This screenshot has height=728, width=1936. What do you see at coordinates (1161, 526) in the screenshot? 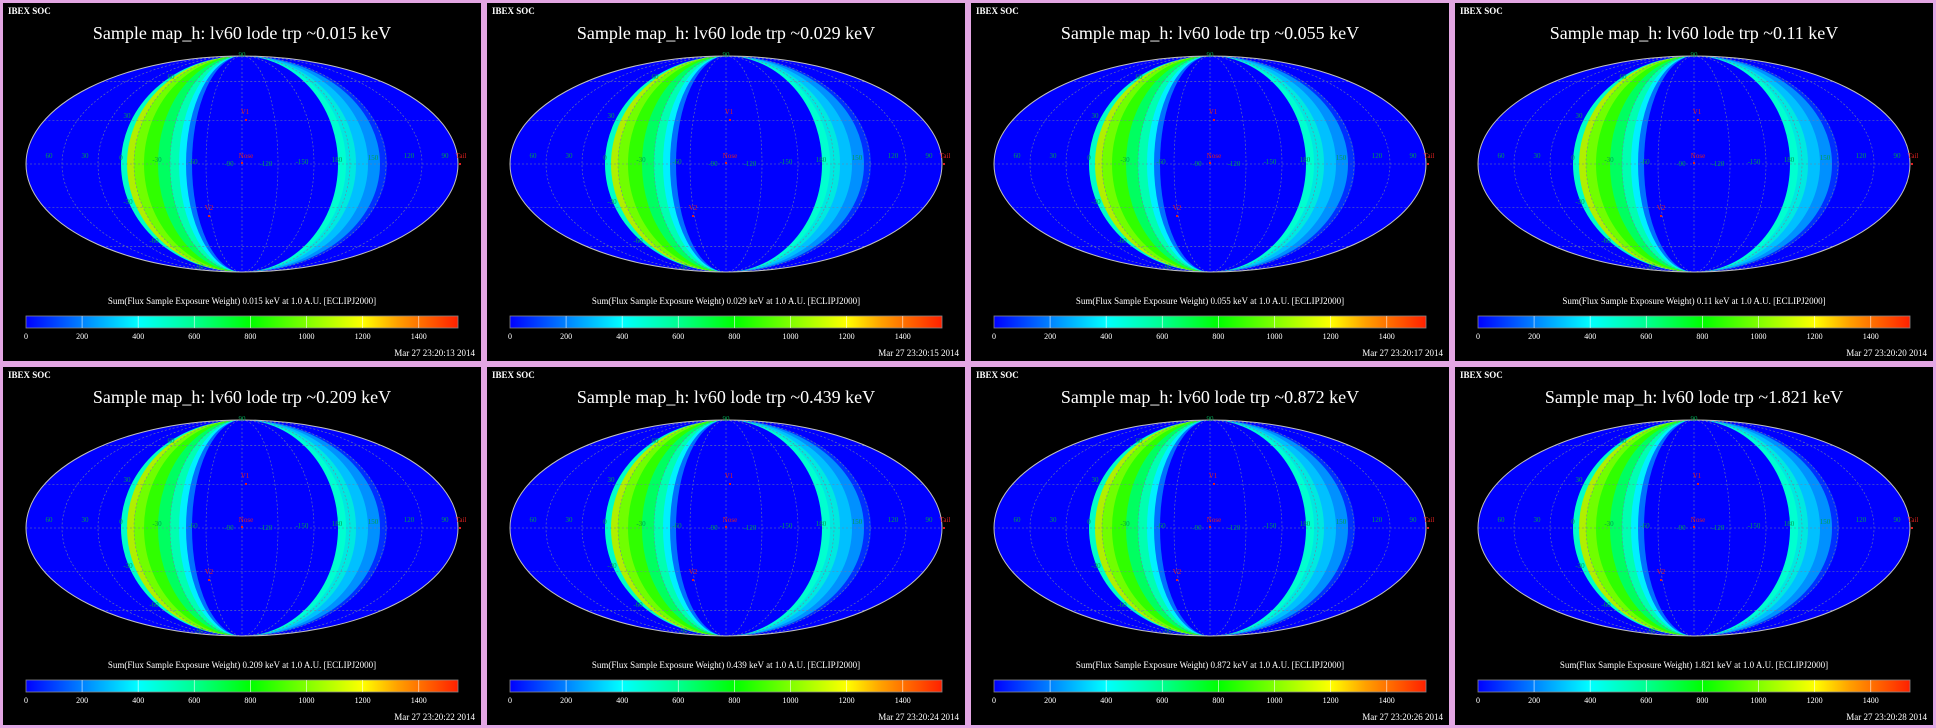
I see `longitude-label: -60` at bounding box center [1161, 526].